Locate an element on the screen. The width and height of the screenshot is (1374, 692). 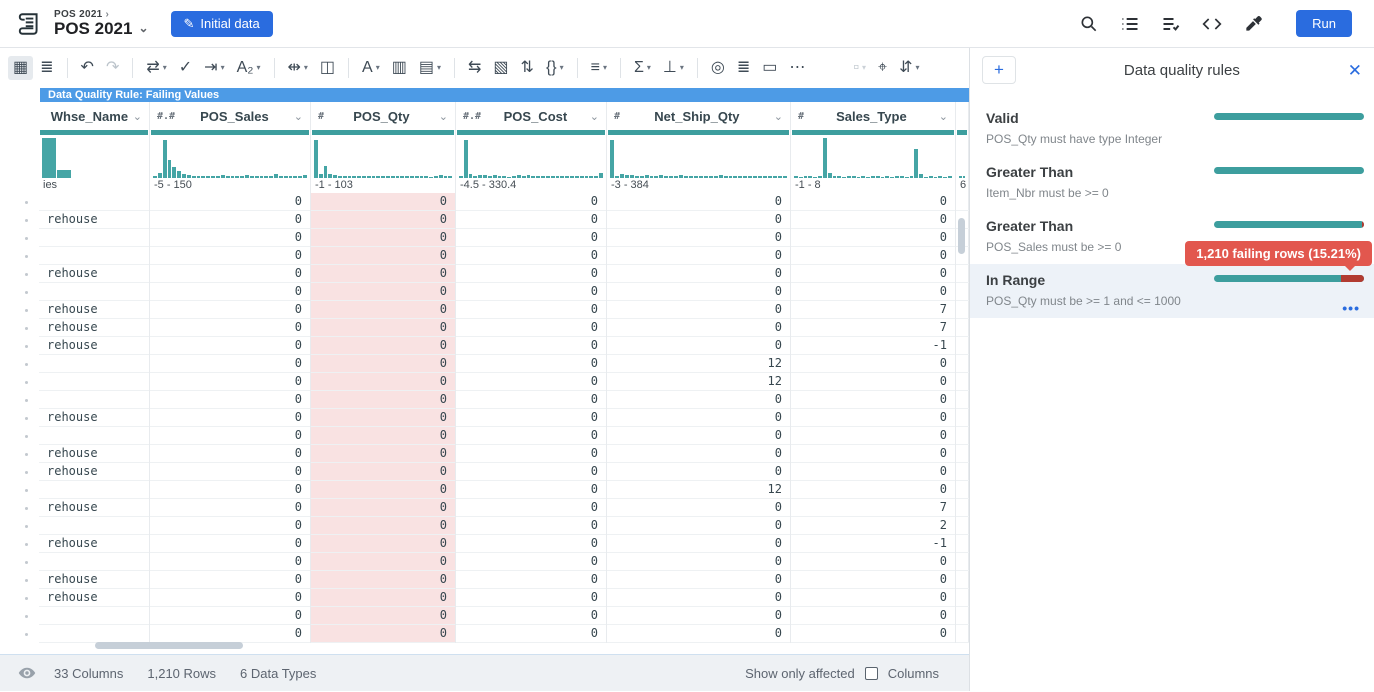
more-icon: ⋯ is located at coordinates (797, 68).